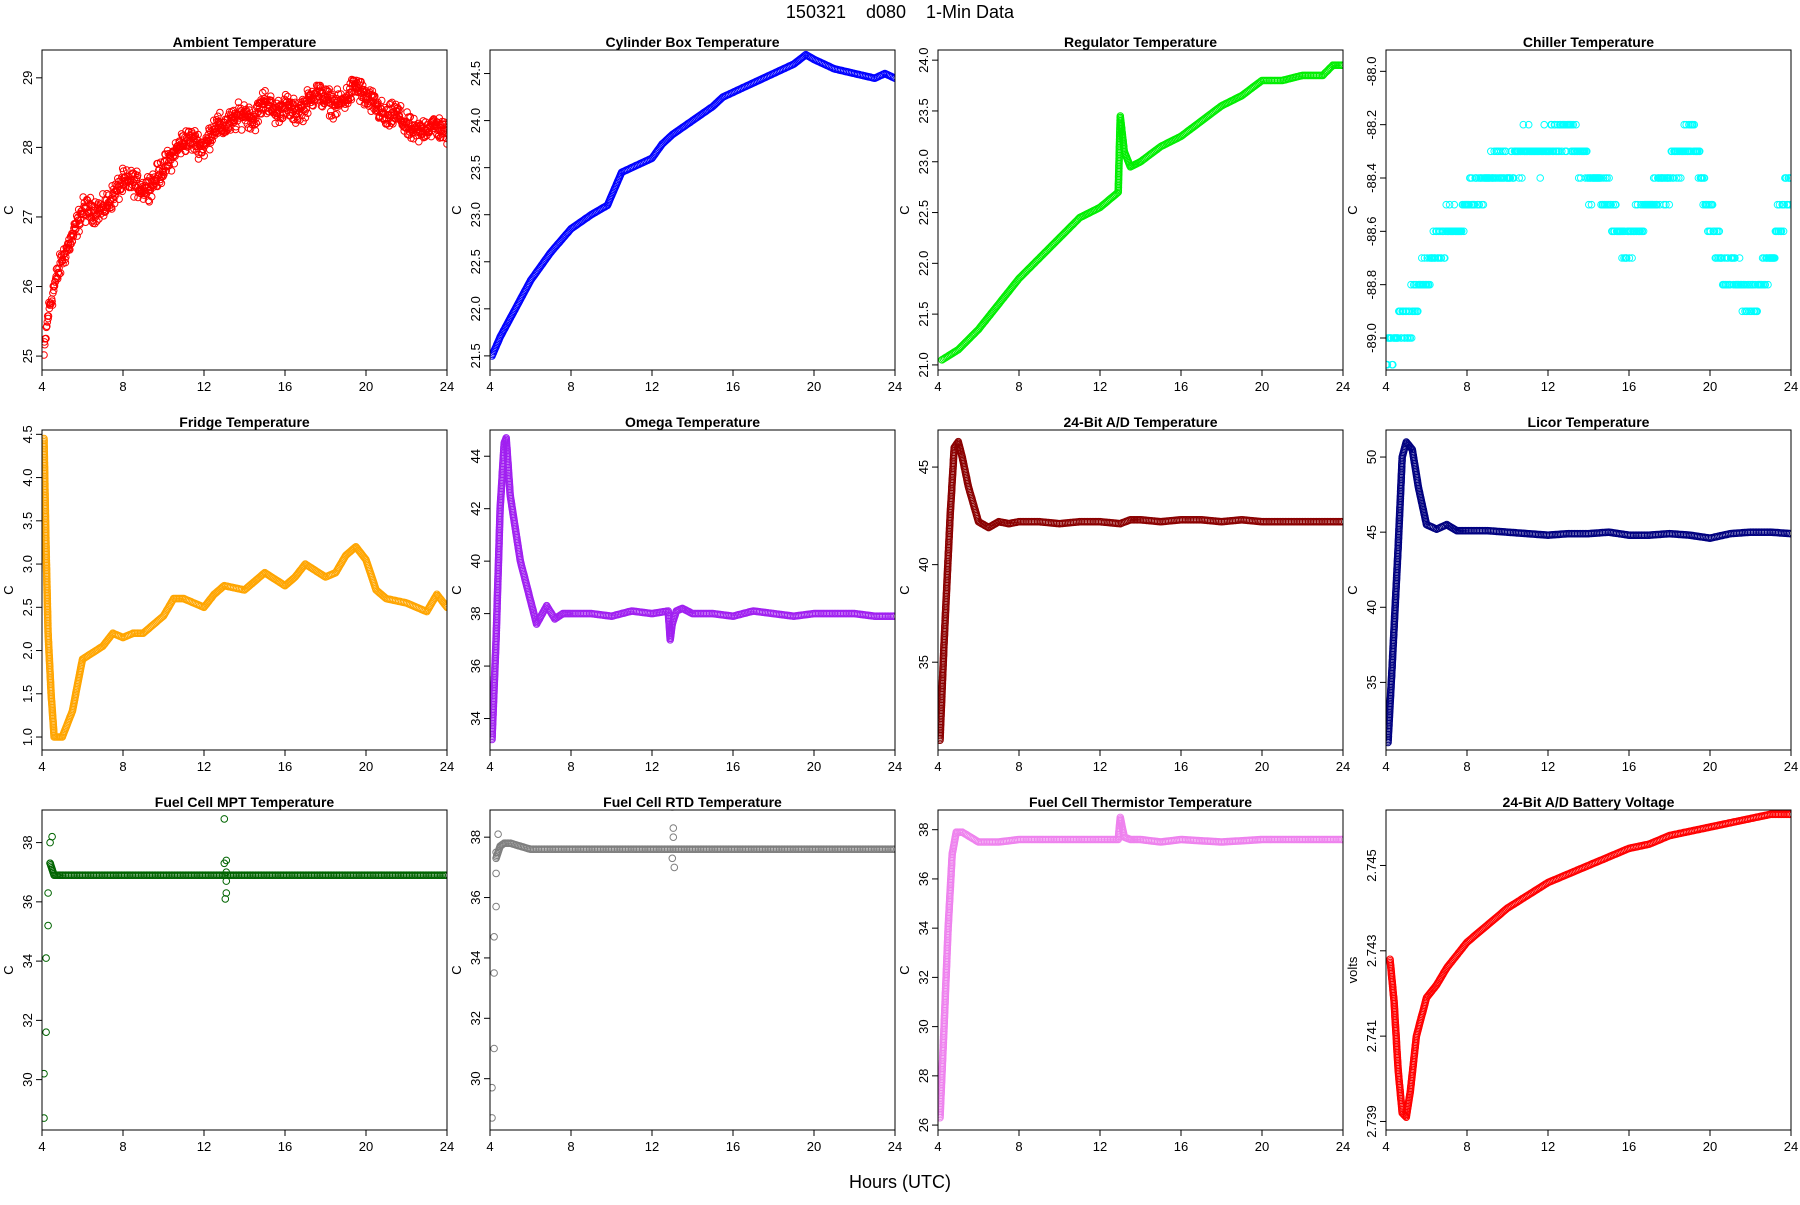 This screenshot has height=1205, width=1800. Describe the element at coordinates (923, 110) in the screenshot. I see `y-tick-label: 23.5` at that location.